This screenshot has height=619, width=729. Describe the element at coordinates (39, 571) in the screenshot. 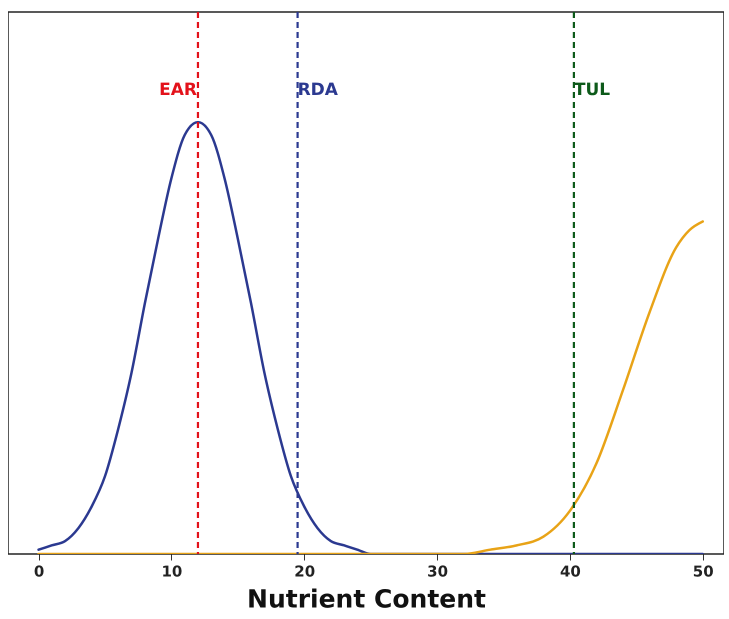

I see `x-tick-label: 0` at that location.